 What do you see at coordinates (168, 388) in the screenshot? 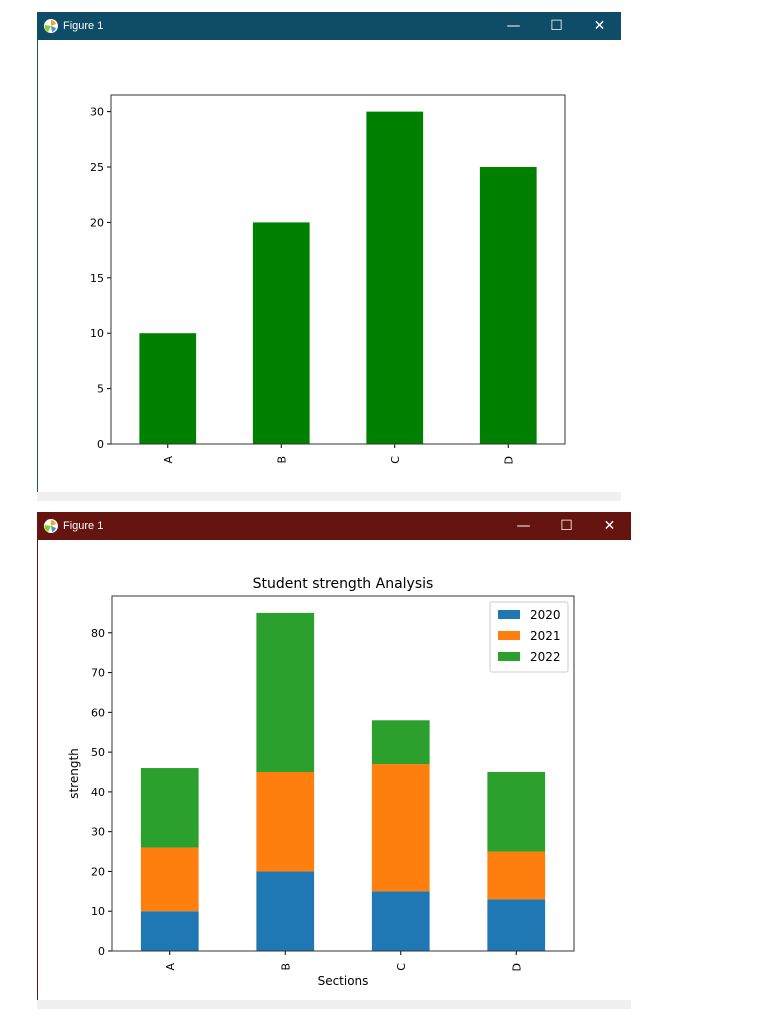
I see `bar-A` at bounding box center [168, 388].